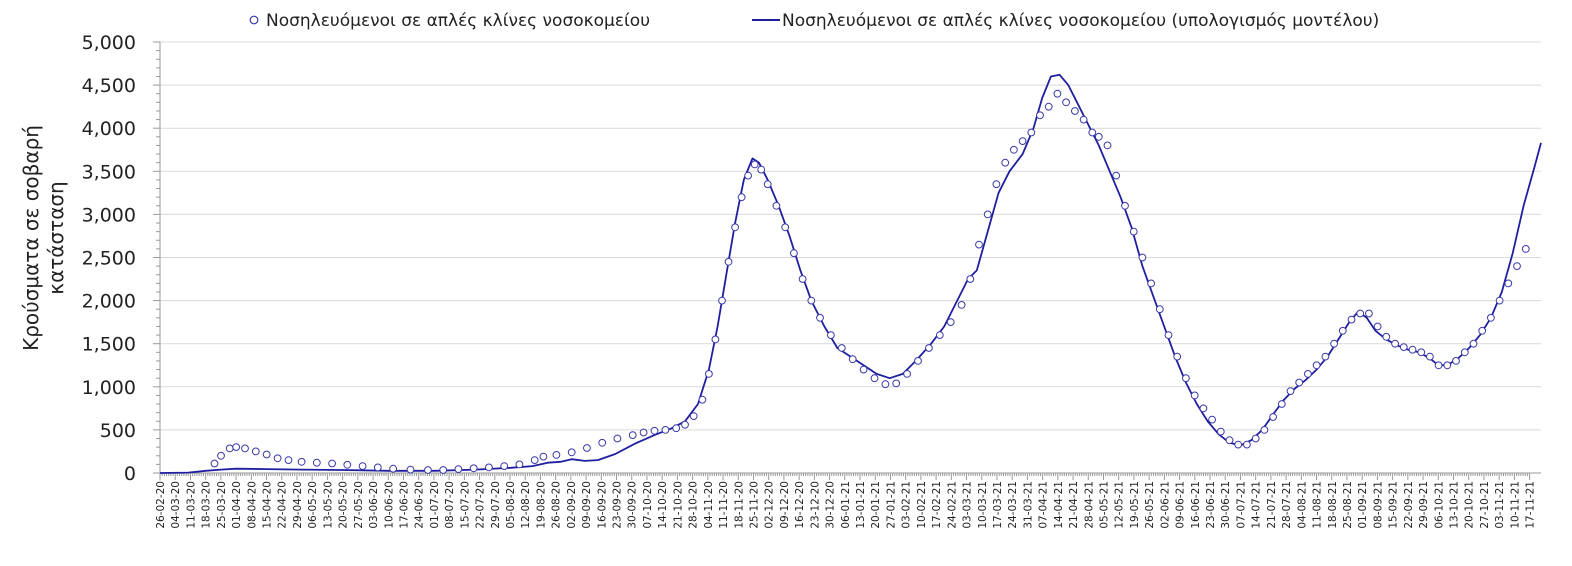 The width and height of the screenshot is (1572, 566). I want to click on x-tick-label: 17-11-21, so click(1531, 505).